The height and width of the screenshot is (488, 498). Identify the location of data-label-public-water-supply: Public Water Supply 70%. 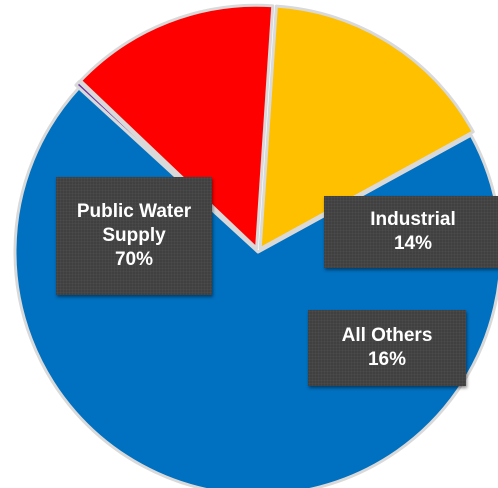
(134, 236).